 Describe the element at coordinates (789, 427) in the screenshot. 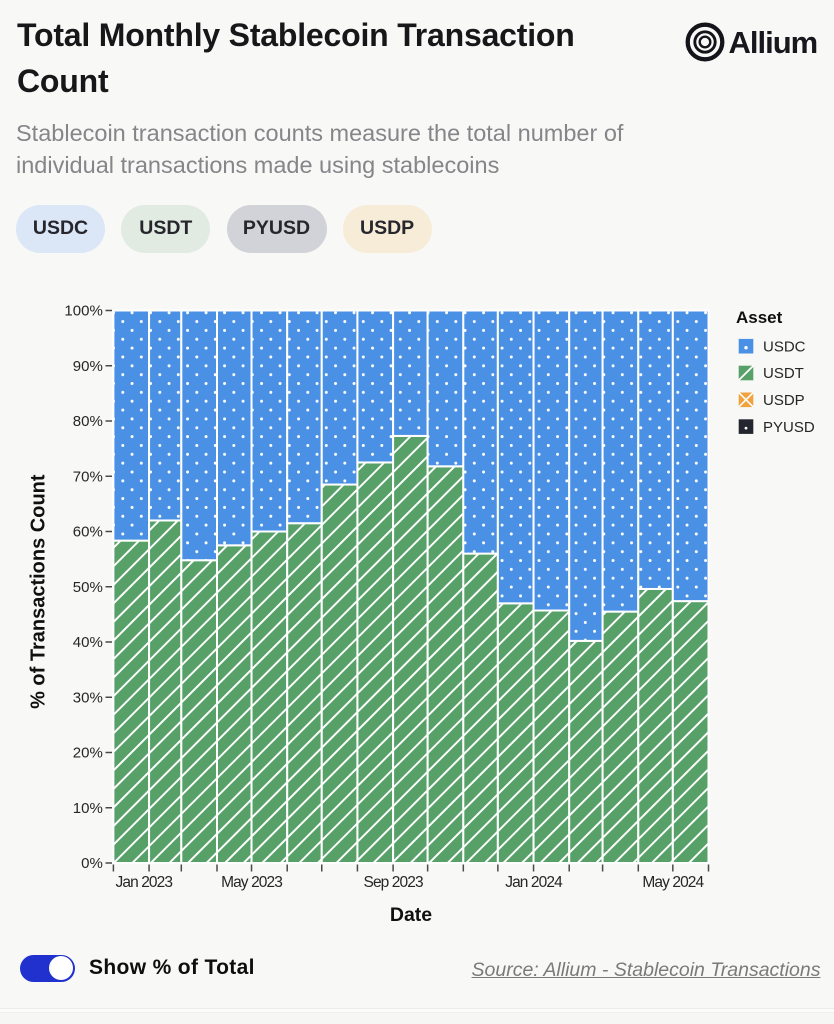

I see `svg-text: PYUSD` at that location.